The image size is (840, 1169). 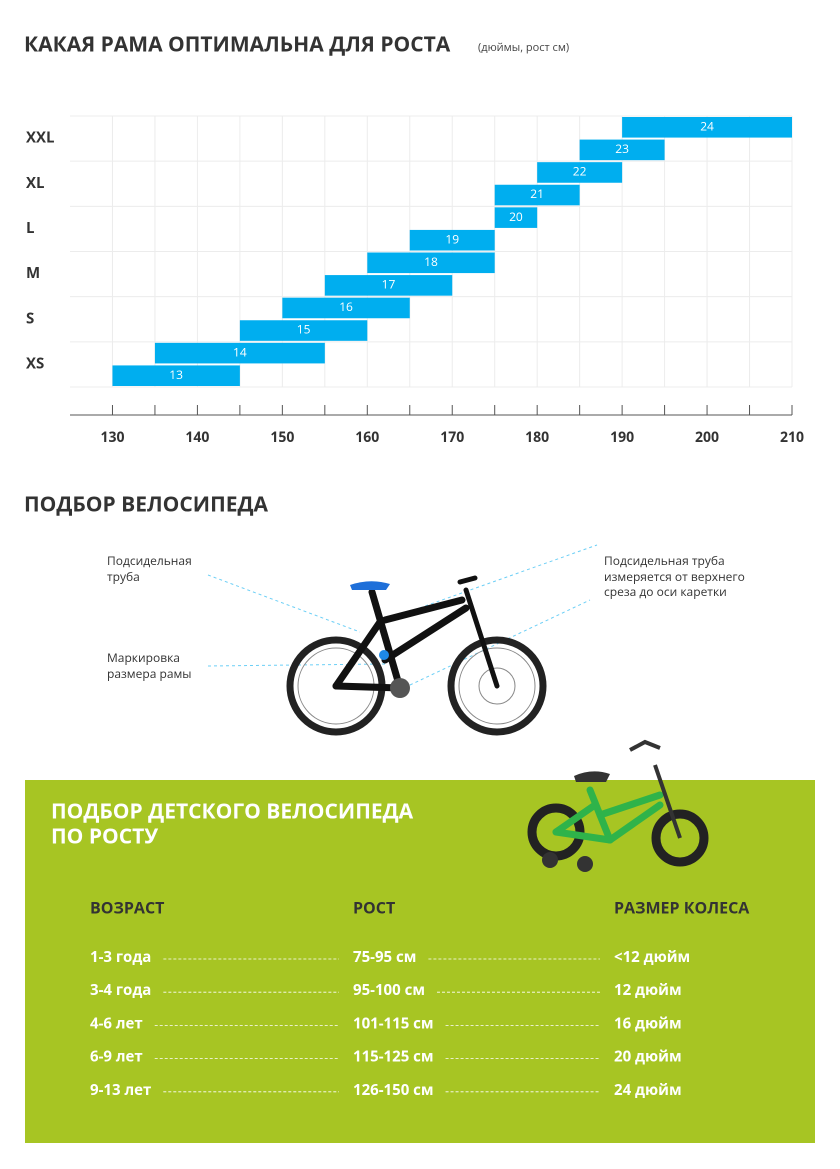 What do you see at coordinates (197, 437) in the screenshot?
I see `x-tick-label: 140` at bounding box center [197, 437].